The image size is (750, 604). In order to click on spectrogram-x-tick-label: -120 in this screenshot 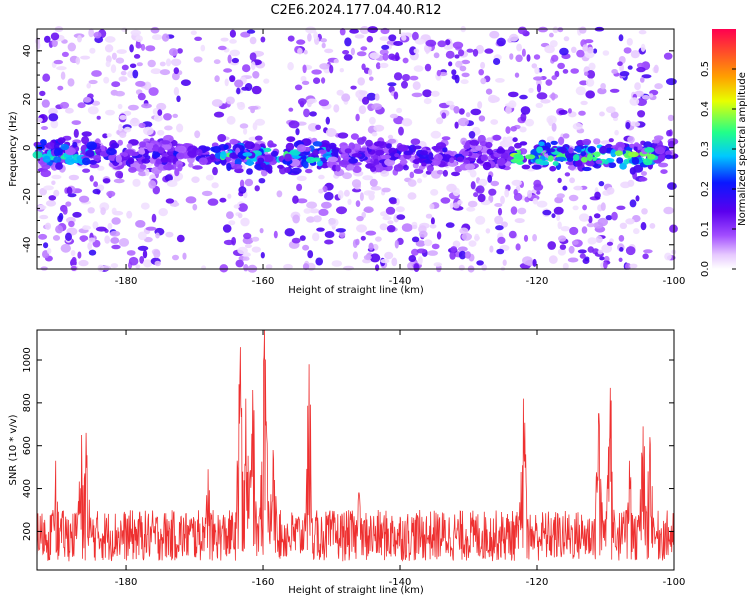, I will do `click(537, 281)`.